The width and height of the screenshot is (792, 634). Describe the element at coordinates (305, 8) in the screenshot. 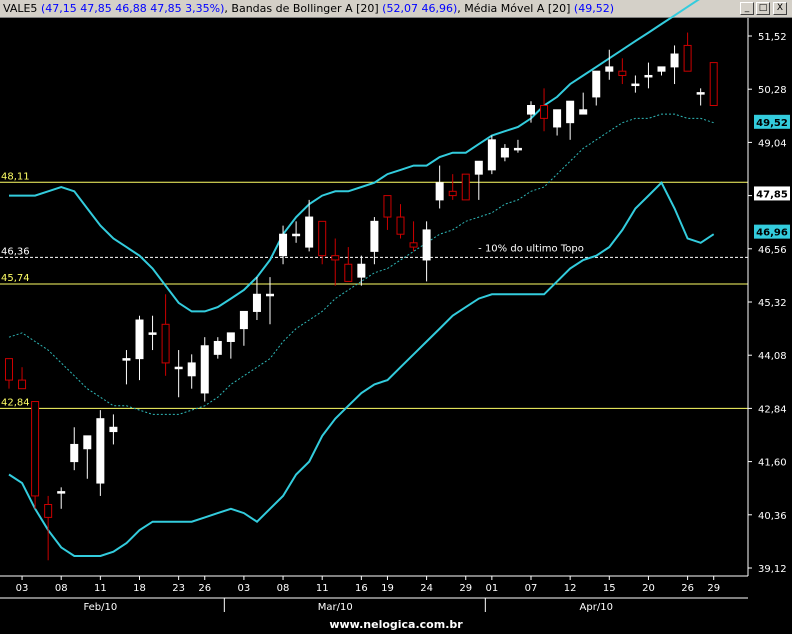

I see `bollinger-label: Bandas de Bollinger A [20]` at that location.